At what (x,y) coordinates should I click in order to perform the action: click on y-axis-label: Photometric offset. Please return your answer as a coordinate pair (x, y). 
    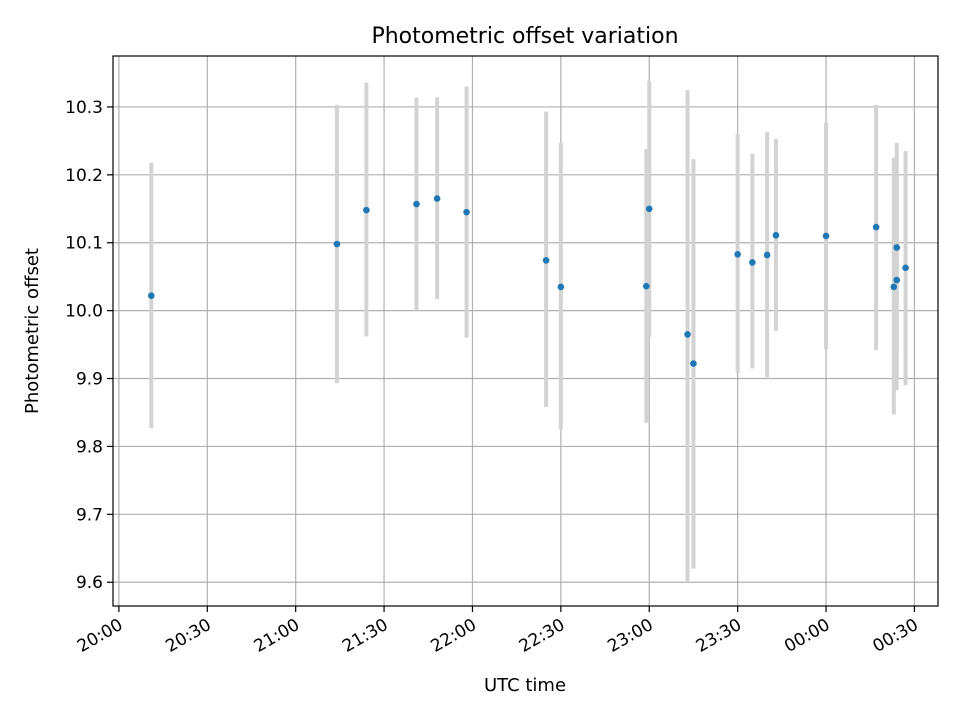
    Looking at the image, I should click on (32, 331).